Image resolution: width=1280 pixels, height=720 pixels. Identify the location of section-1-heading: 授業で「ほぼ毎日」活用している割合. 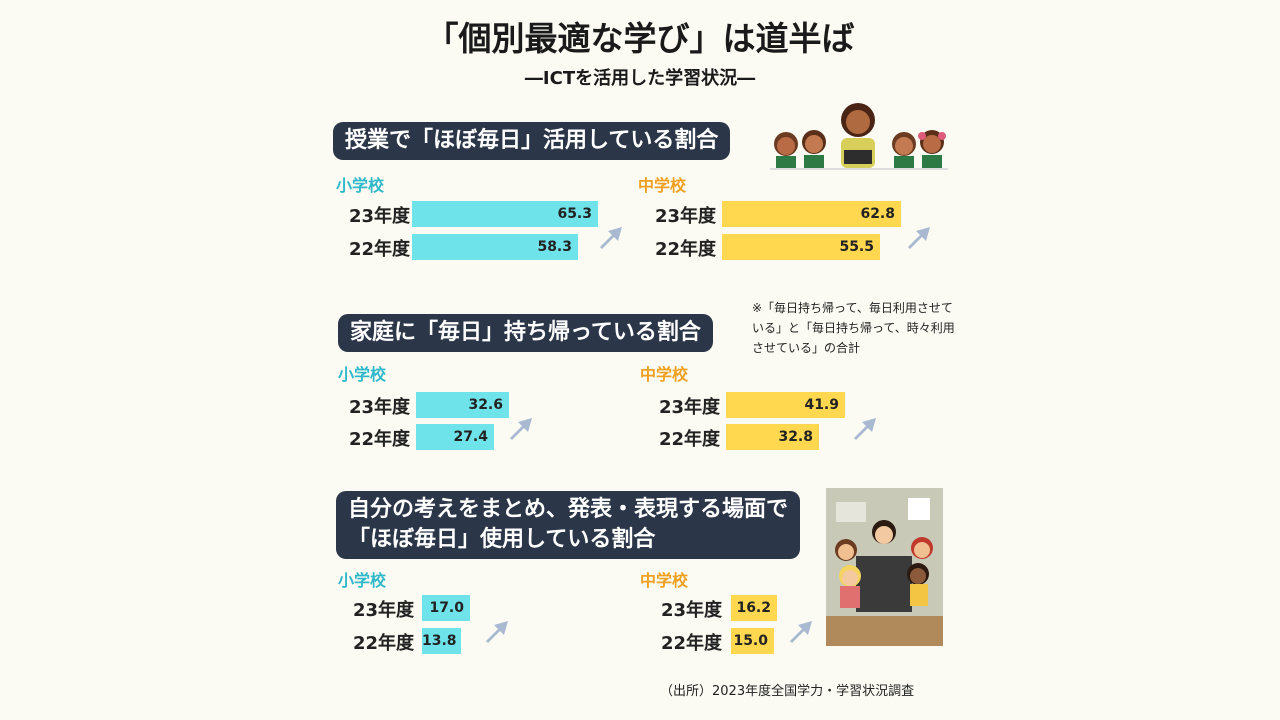
(532, 141).